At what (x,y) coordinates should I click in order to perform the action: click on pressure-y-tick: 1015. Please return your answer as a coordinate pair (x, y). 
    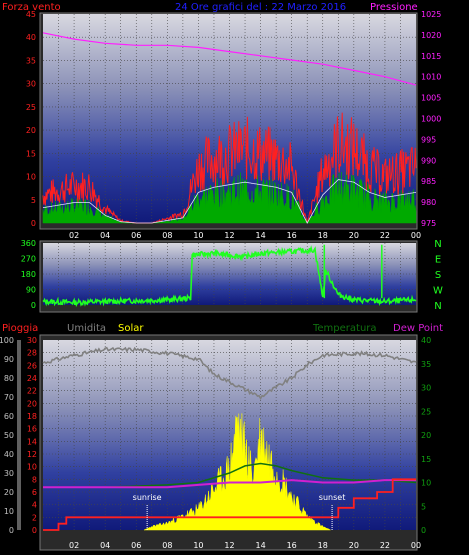
    Looking at the image, I should click on (431, 56).